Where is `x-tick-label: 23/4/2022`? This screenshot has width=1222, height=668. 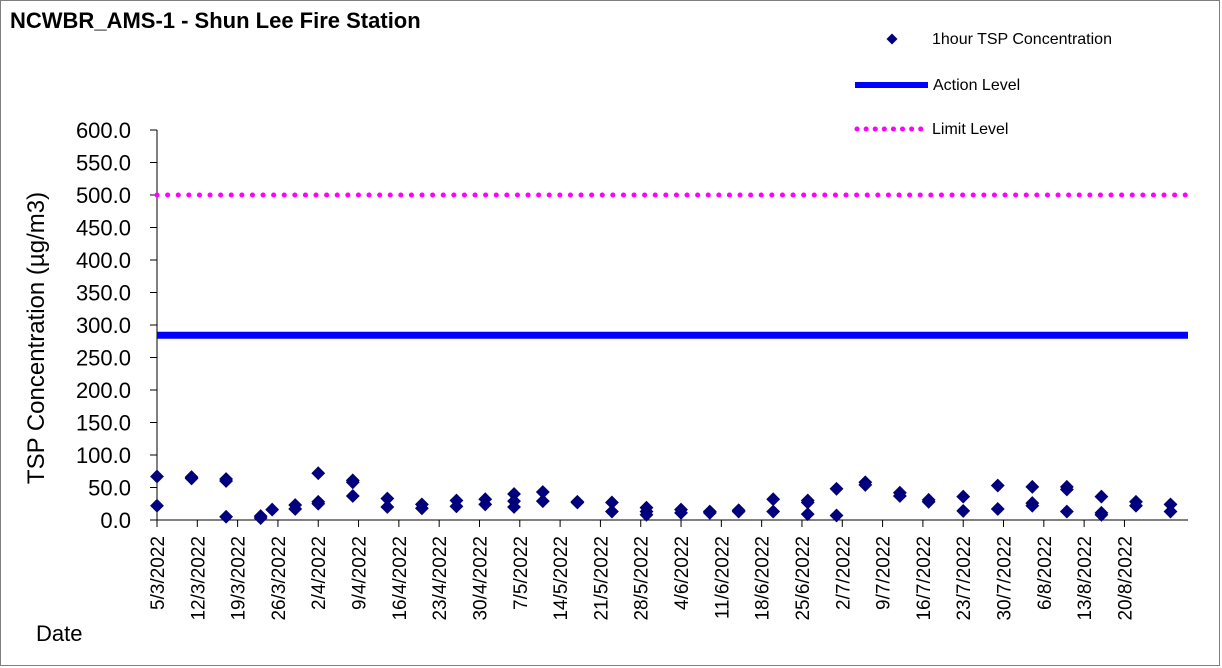
x-tick-label: 23/4/2022 is located at coordinates (440, 578).